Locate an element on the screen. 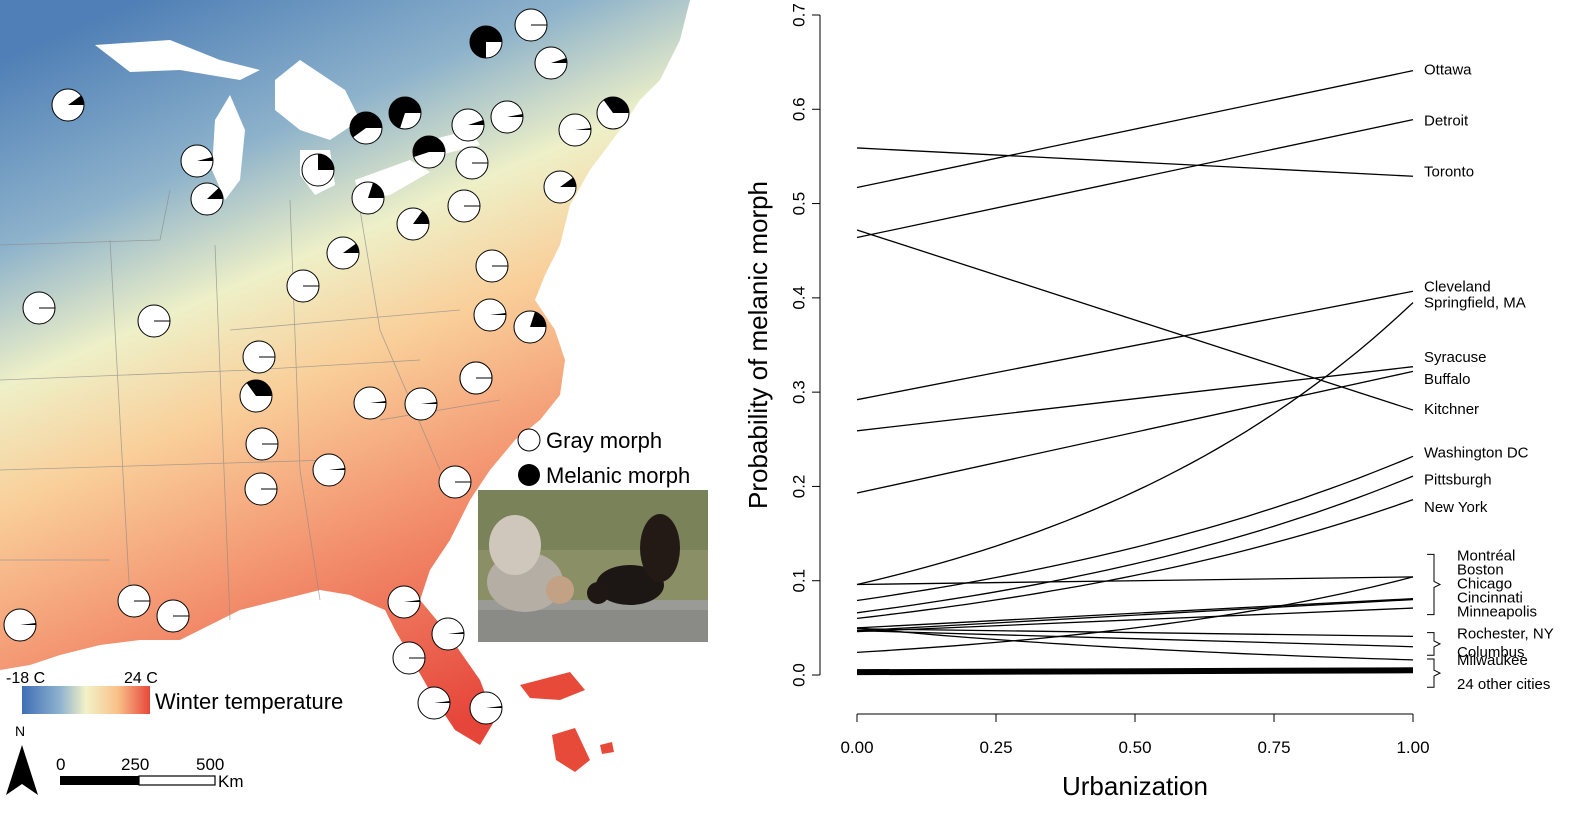  x-tick-label: 0.00 is located at coordinates (856, 747).